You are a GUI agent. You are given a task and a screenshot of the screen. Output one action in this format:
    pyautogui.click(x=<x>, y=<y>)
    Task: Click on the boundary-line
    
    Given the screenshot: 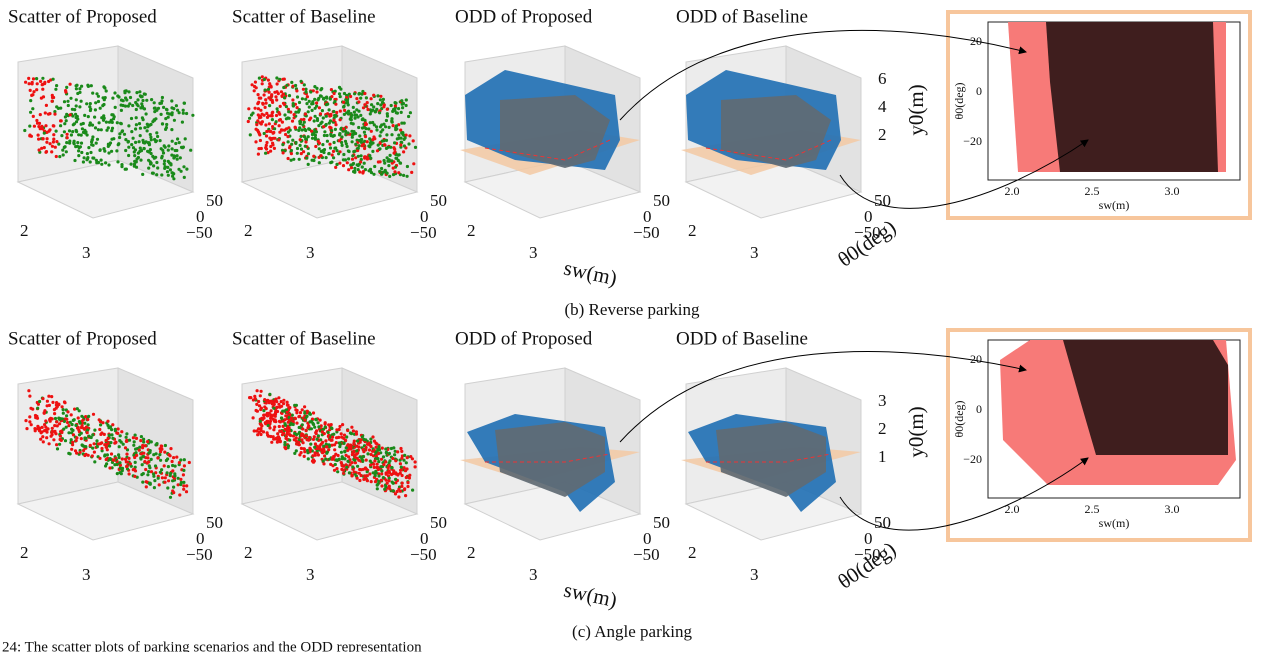 What is the action you would take?
    pyautogui.click(x=548, y=458)
    